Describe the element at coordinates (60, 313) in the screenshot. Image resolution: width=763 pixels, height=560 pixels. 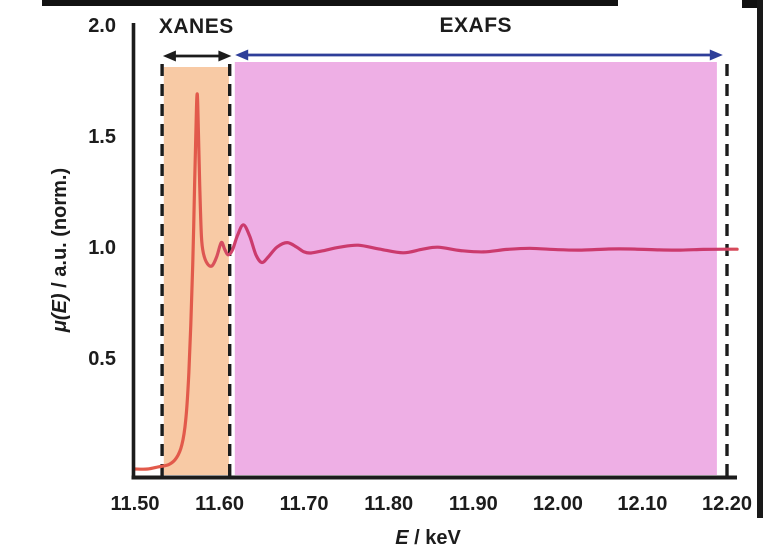
I see `y-axis-title-symbol: μ(E)` at that location.